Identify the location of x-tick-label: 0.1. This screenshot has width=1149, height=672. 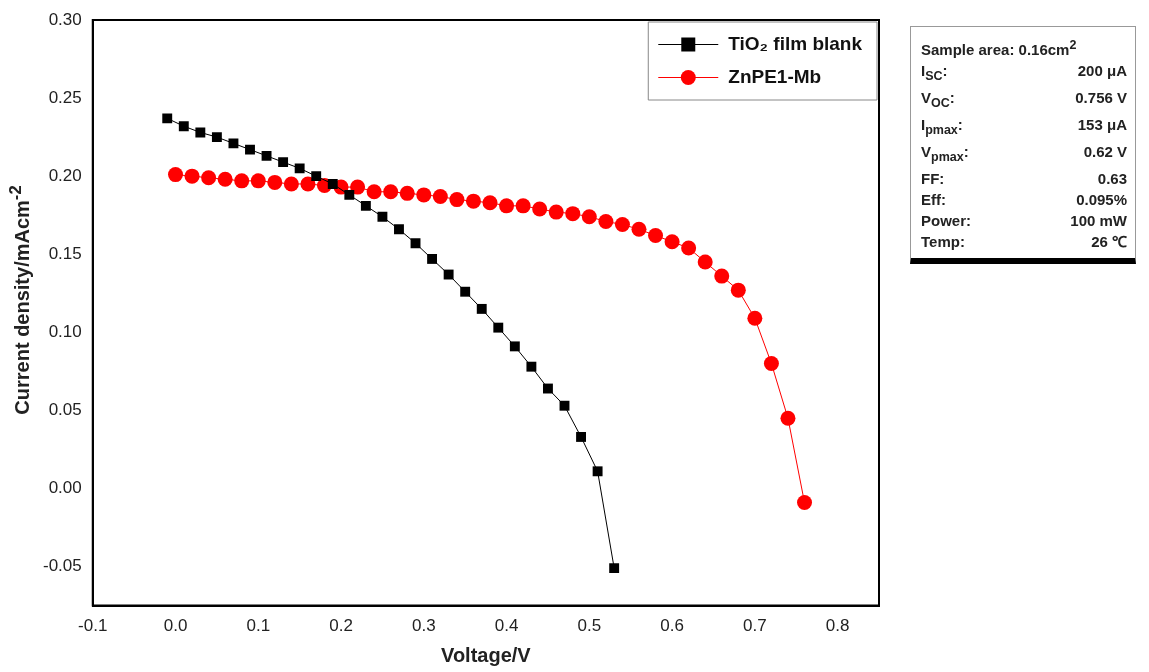
(258, 626).